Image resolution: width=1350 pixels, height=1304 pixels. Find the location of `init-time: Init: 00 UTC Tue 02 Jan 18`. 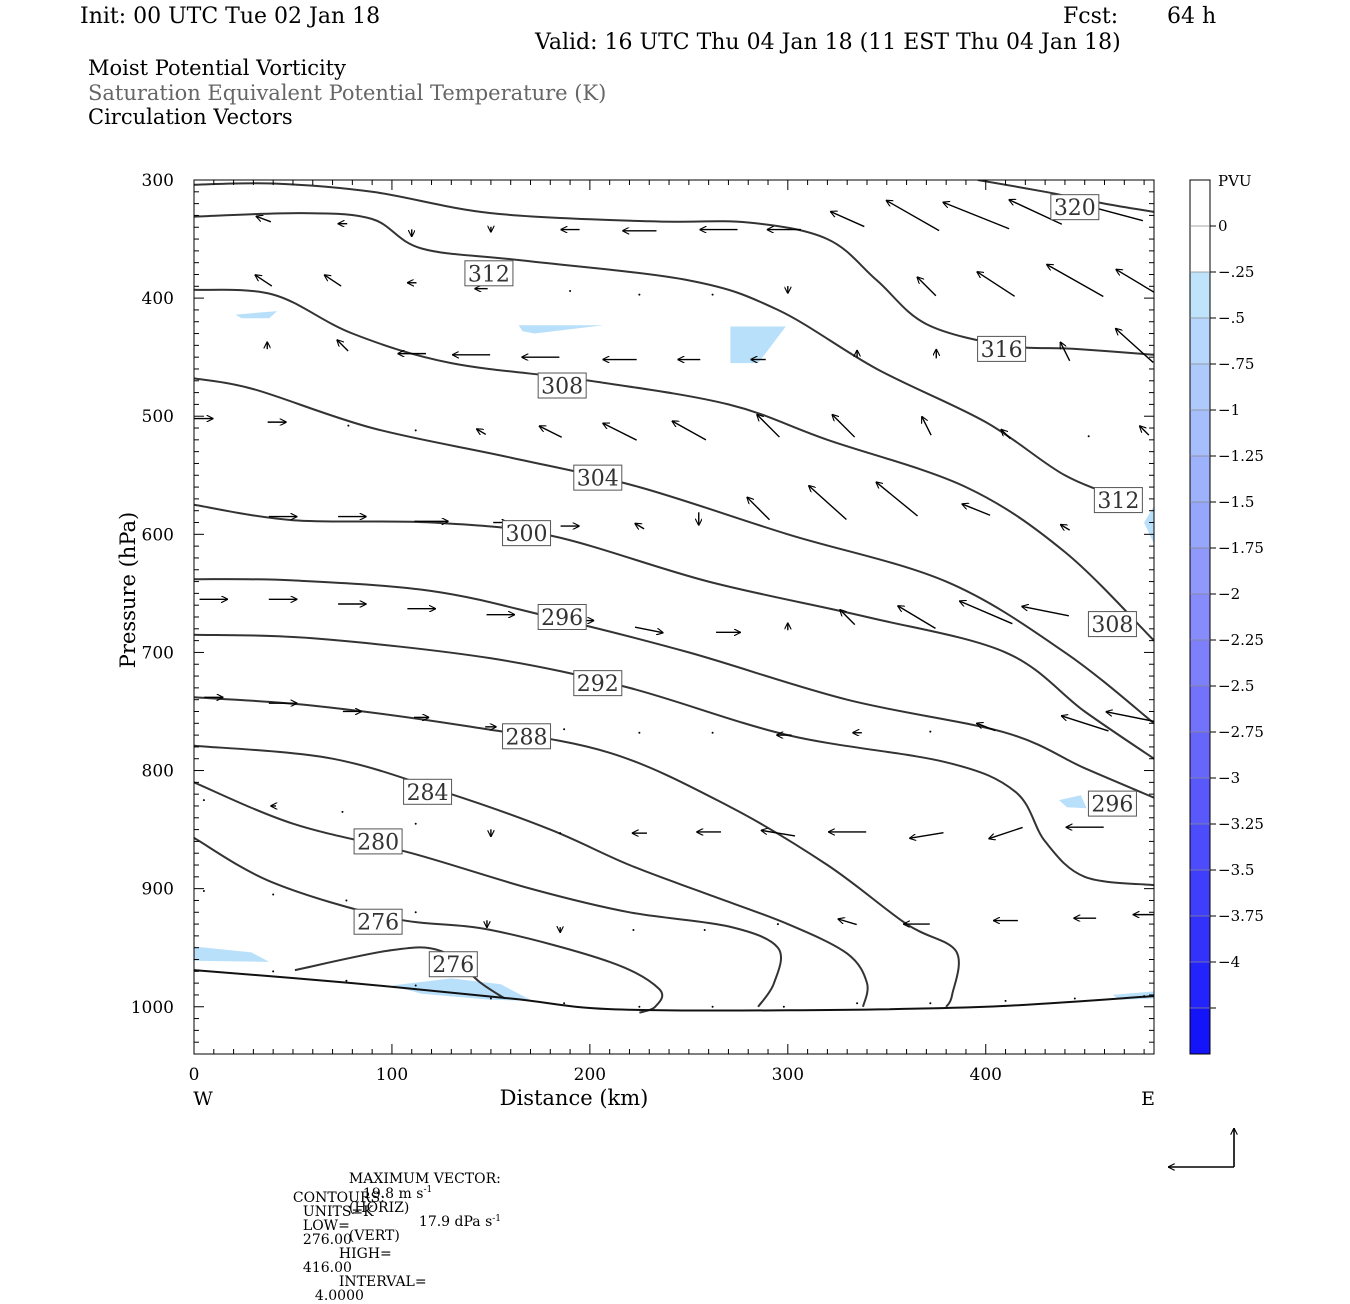

init-time: Init: 00 UTC Tue 02 Jan 18 is located at coordinates (230, 16).